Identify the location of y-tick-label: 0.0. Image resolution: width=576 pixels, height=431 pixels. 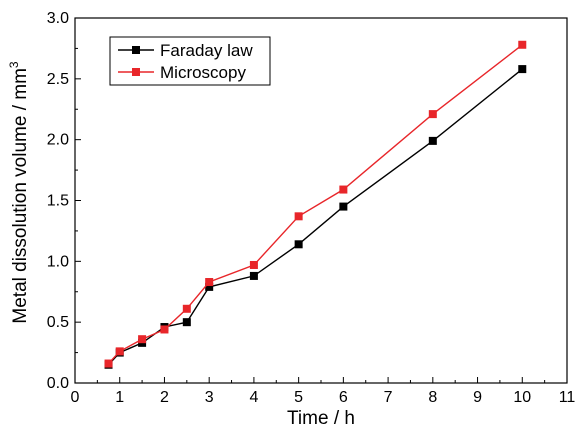
(58, 383).